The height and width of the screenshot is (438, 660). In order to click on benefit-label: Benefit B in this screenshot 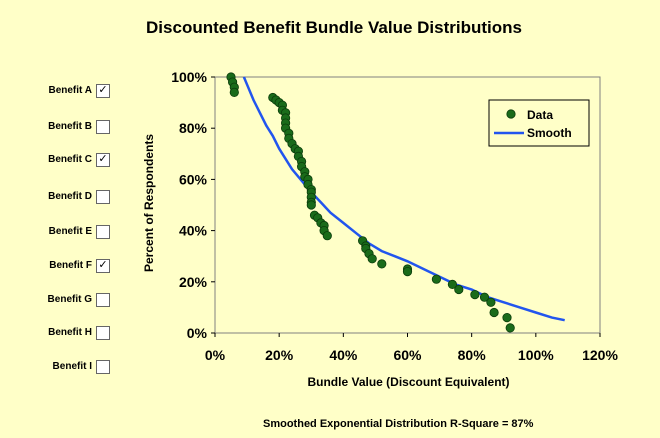, I will do `click(70, 126)`.